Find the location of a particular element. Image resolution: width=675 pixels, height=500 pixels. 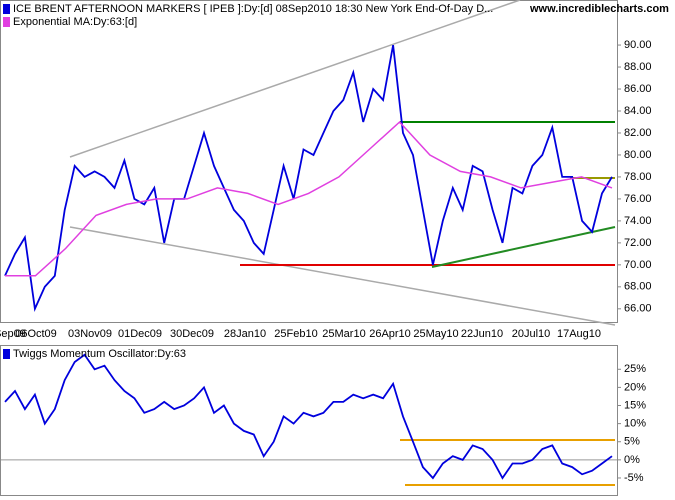

x-tick-label: 25Mar10 is located at coordinates (343, 334).